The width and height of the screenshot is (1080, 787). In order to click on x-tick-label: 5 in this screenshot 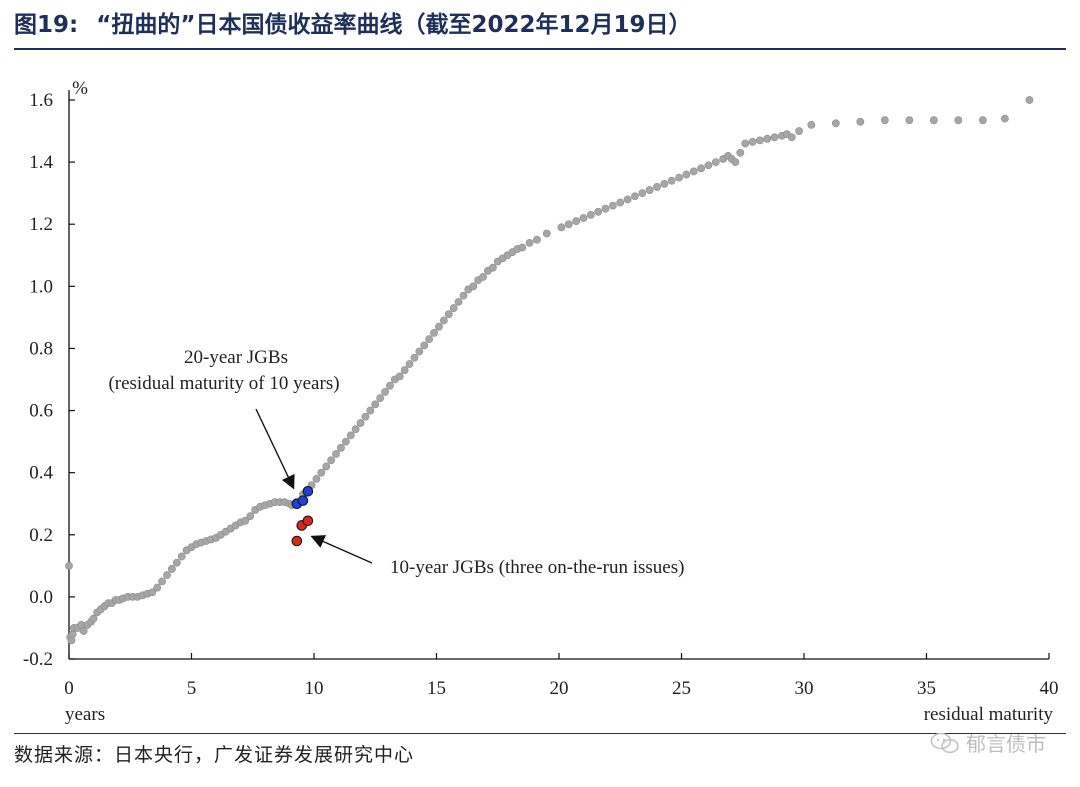, I will do `click(192, 688)`.